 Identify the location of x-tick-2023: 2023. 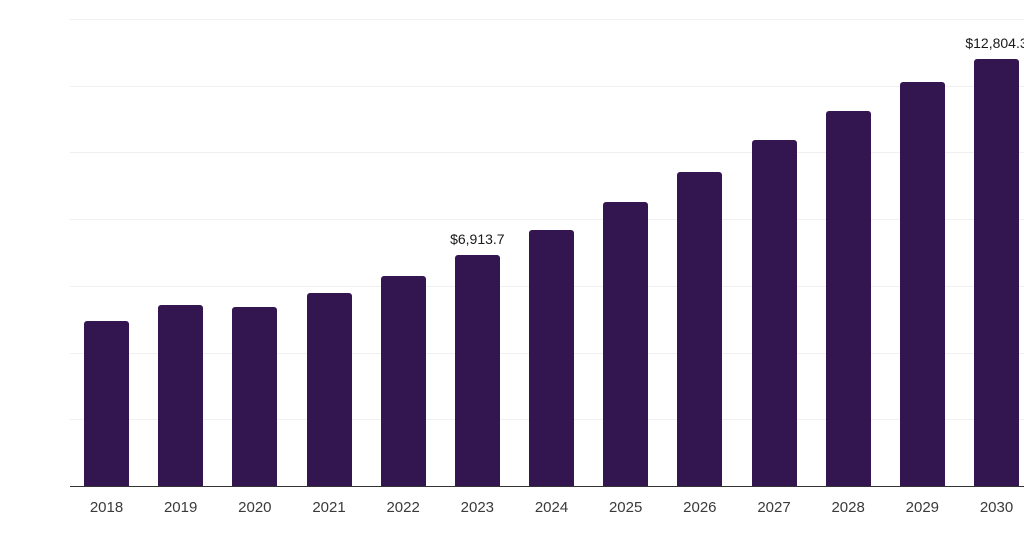
(477, 507).